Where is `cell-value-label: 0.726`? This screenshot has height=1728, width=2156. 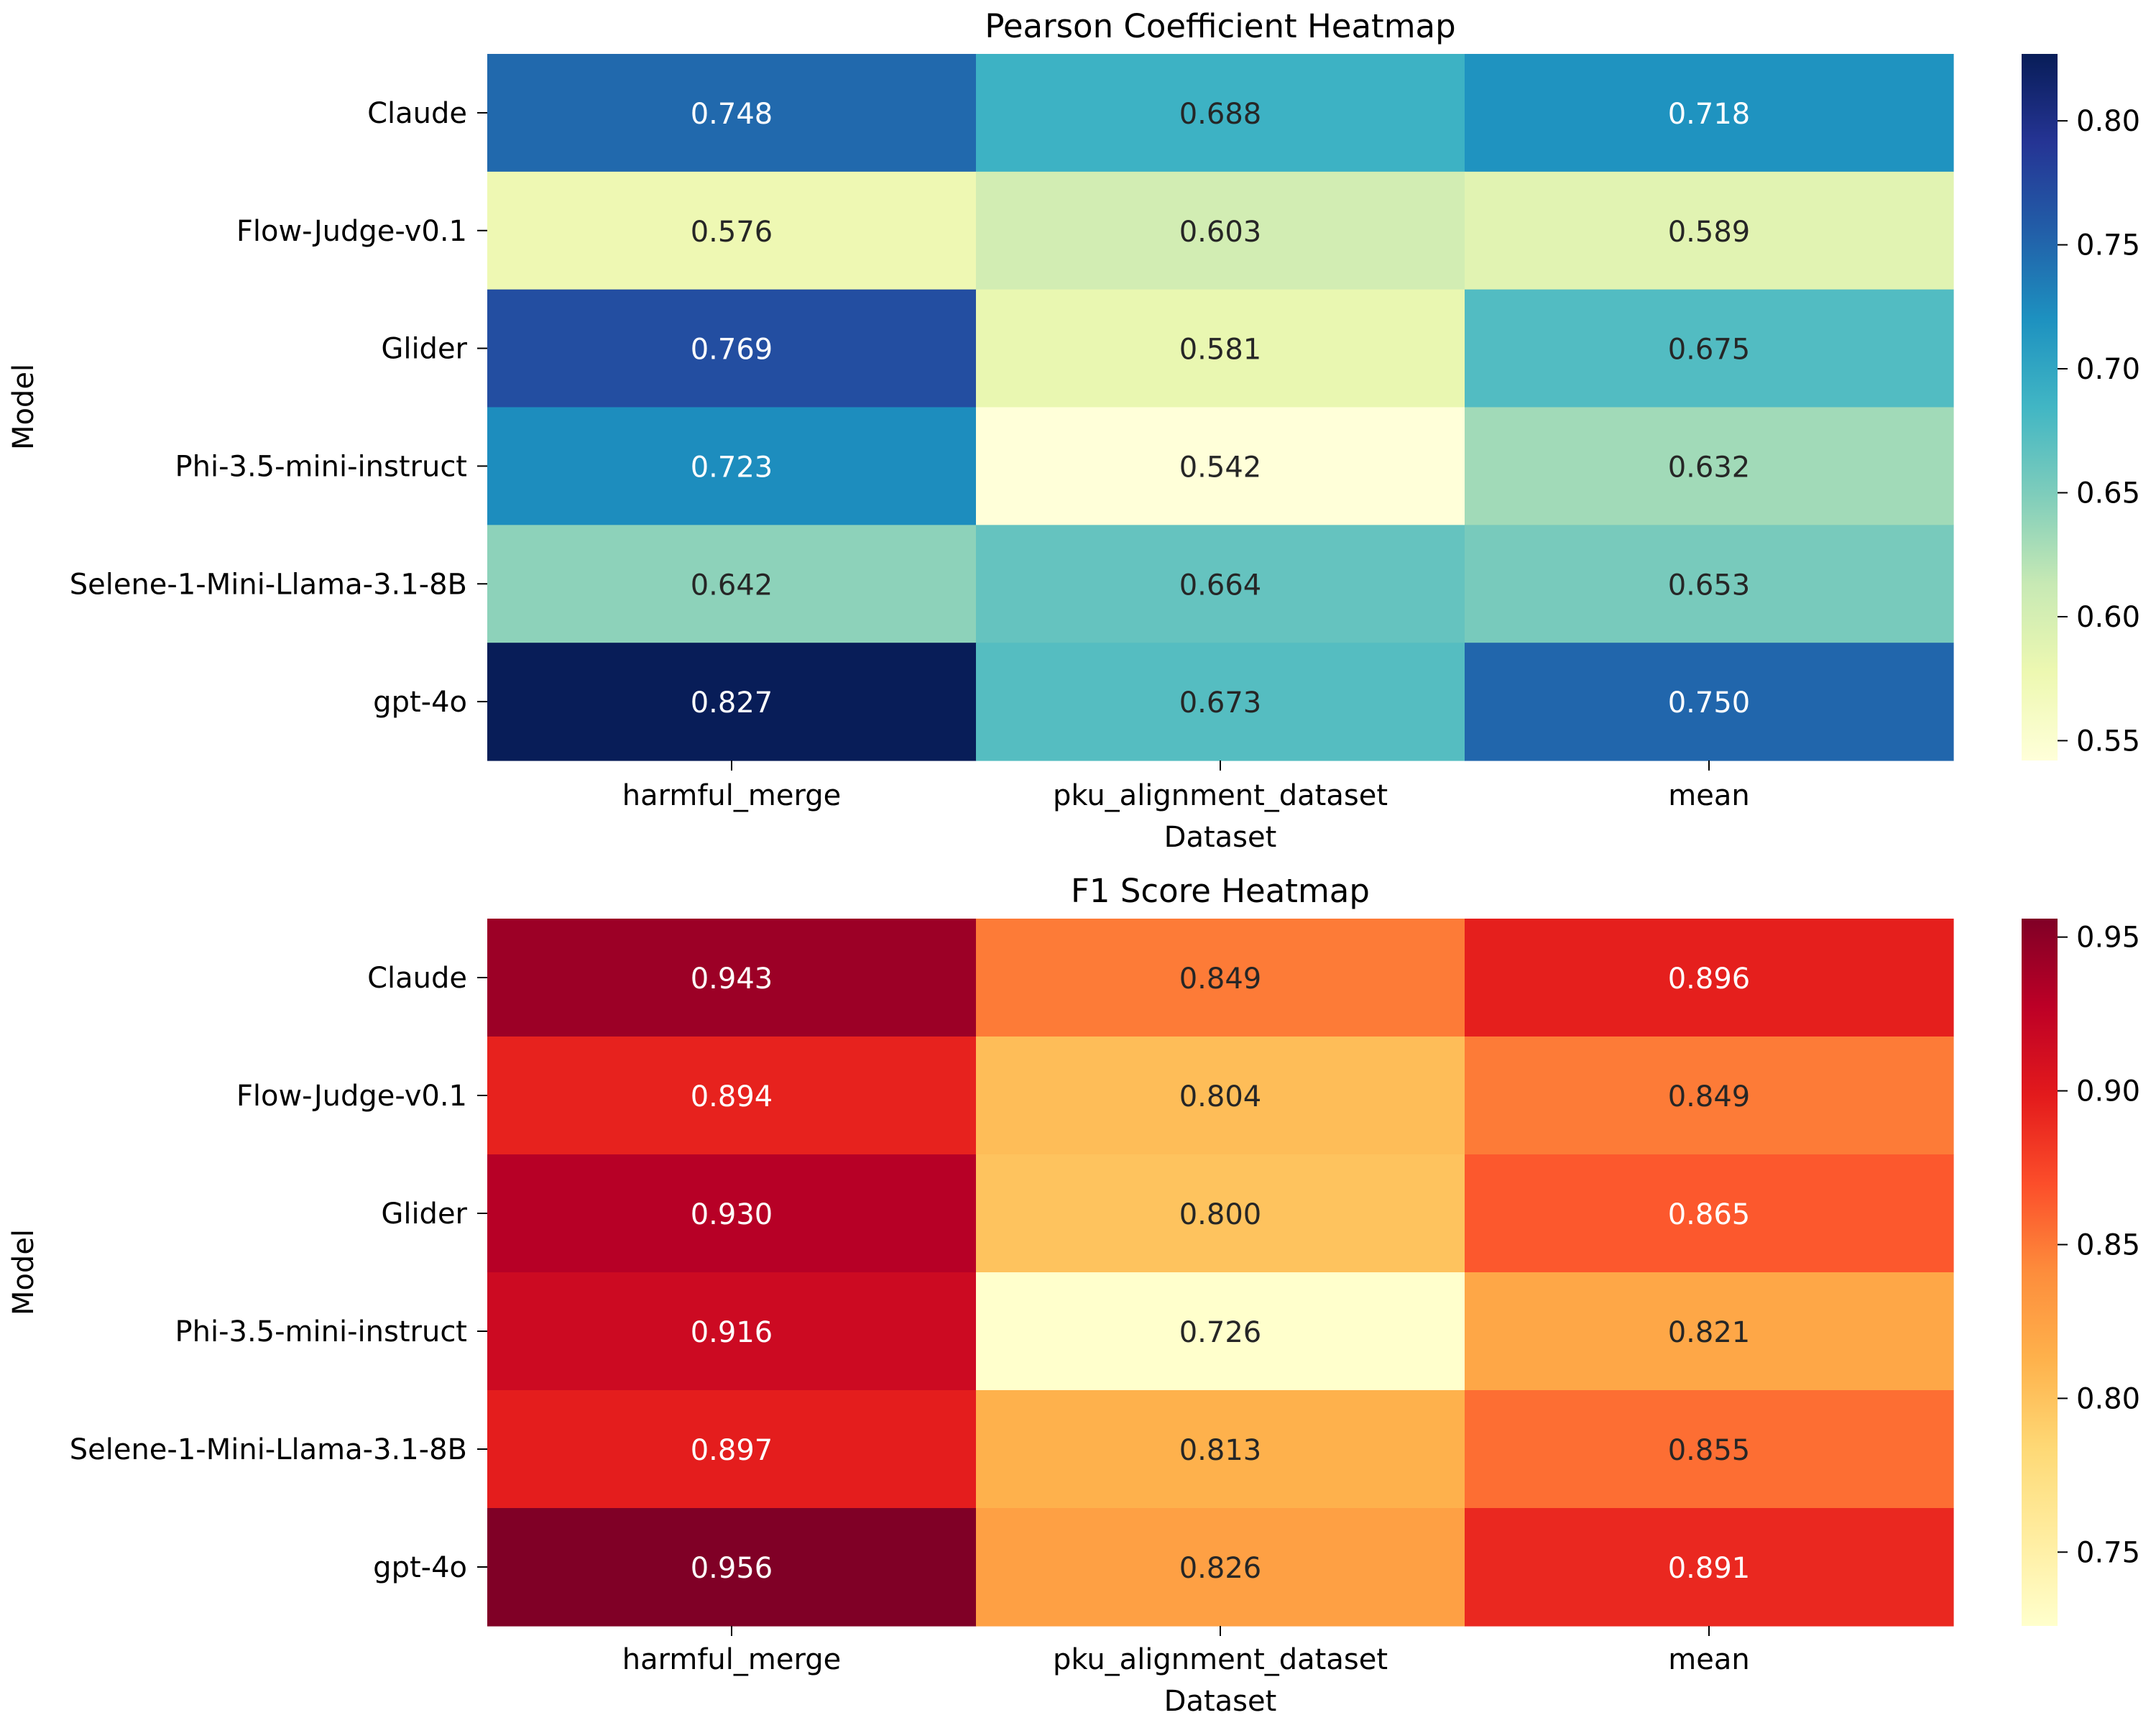 cell-value-label: 0.726 is located at coordinates (1220, 1332).